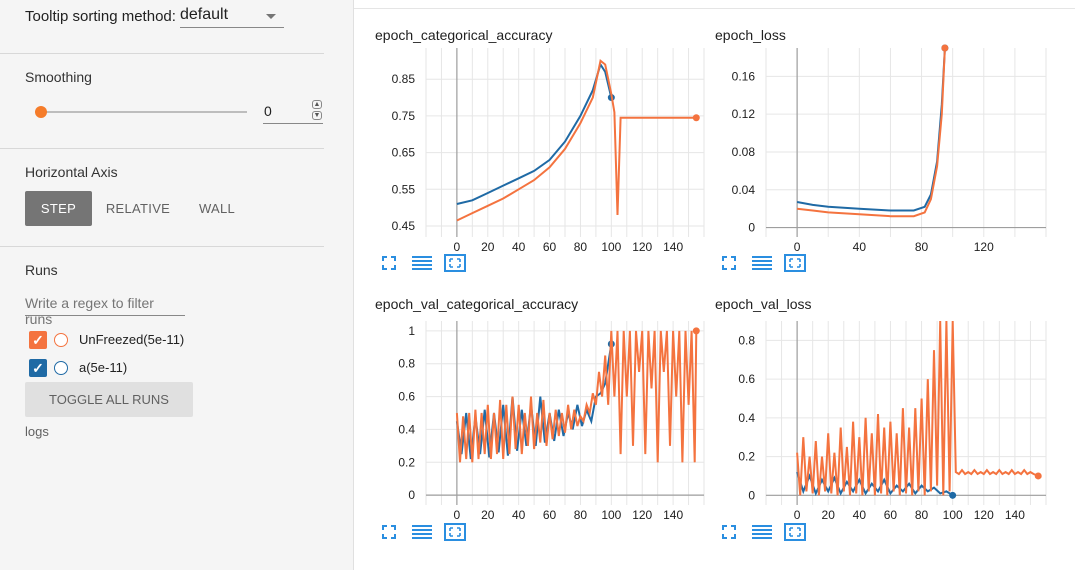 The image size is (1075, 570). What do you see at coordinates (143, 112) in the screenshot?
I see `smoothing-slider-track` at bounding box center [143, 112].